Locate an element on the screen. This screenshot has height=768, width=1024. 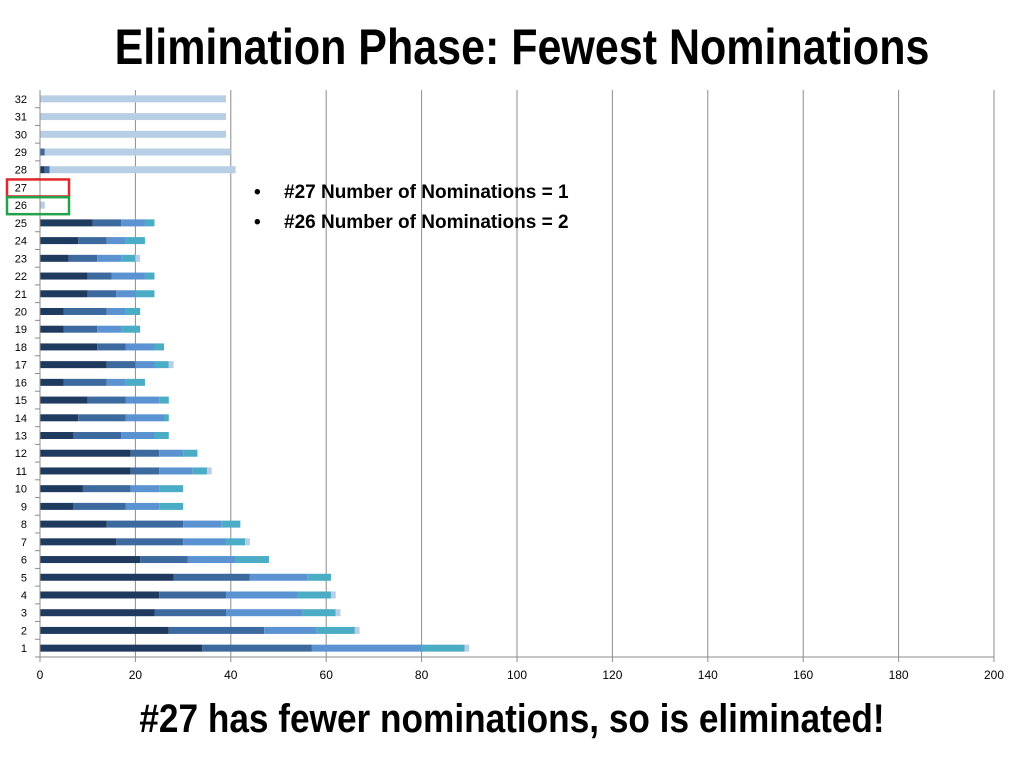
bar-segment-23-s4 is located at coordinates (128, 258).